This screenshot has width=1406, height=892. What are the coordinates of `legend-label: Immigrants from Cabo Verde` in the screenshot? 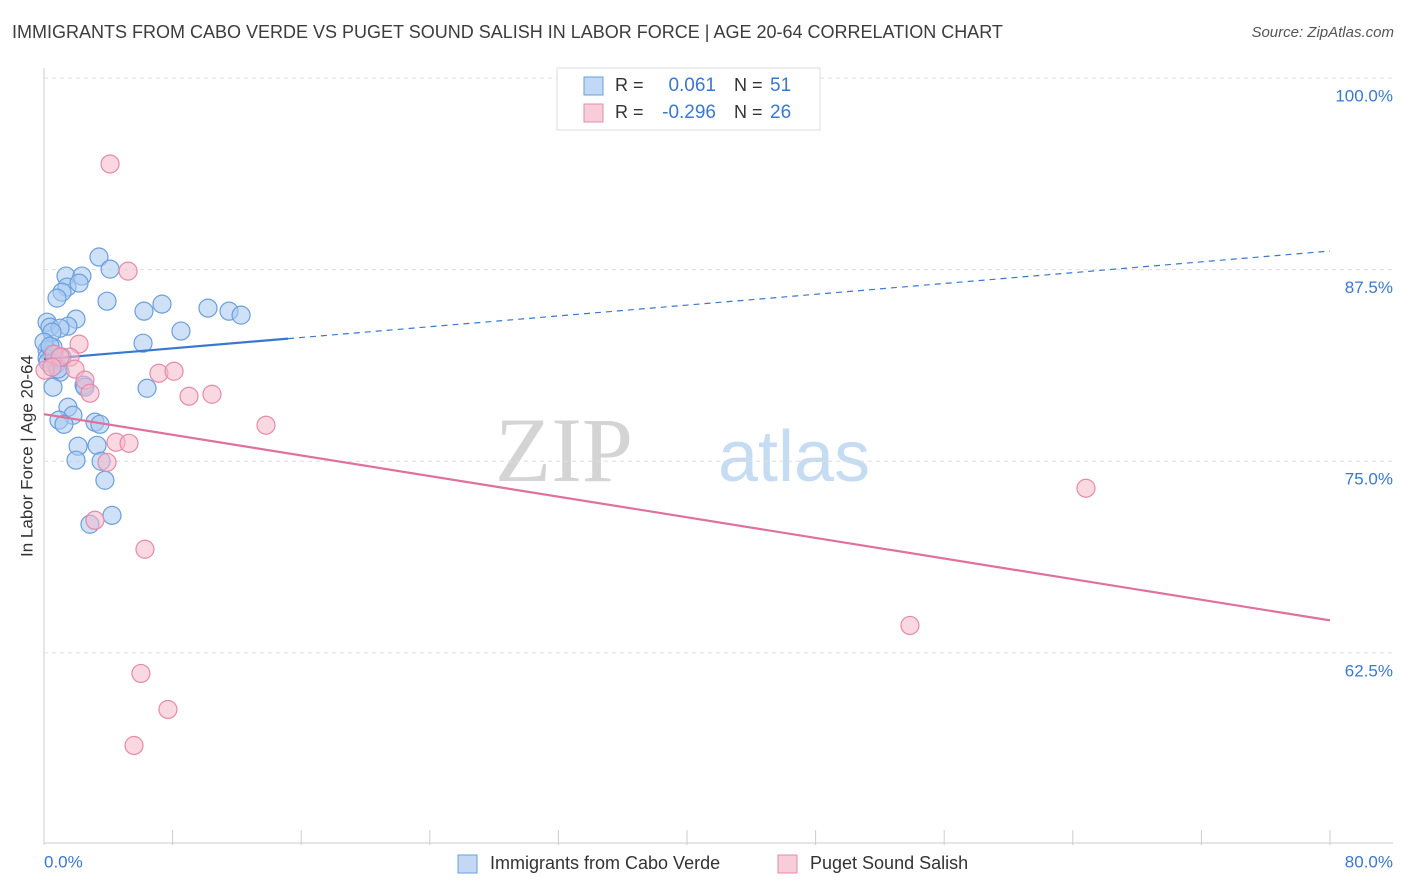 It's located at (605, 863).